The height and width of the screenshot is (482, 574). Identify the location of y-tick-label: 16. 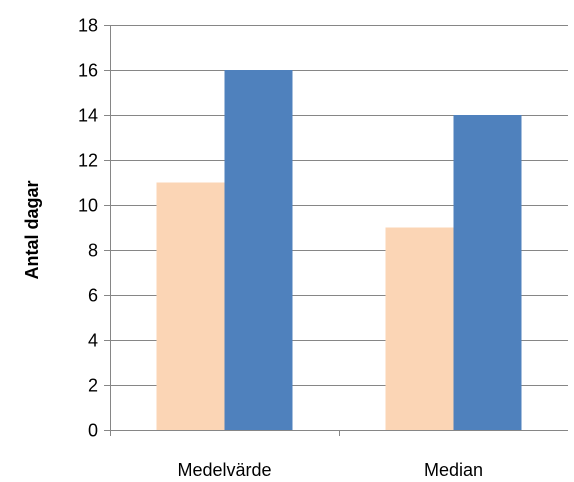
(88, 71).